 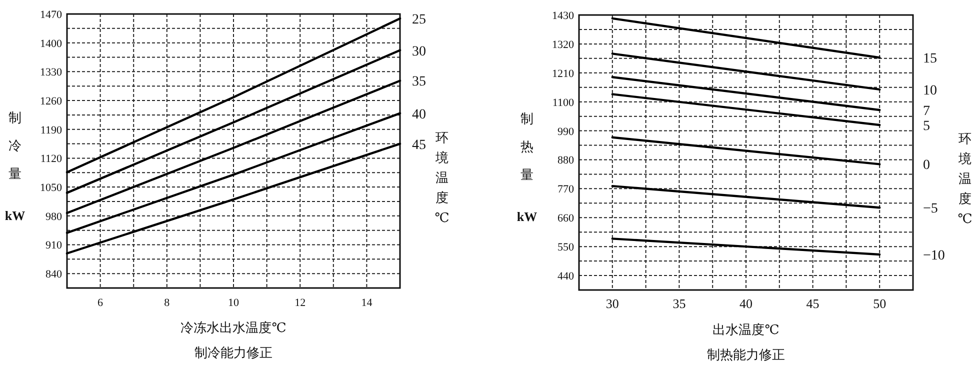 I want to click on text: 制热能力修正, so click(x=746, y=354).